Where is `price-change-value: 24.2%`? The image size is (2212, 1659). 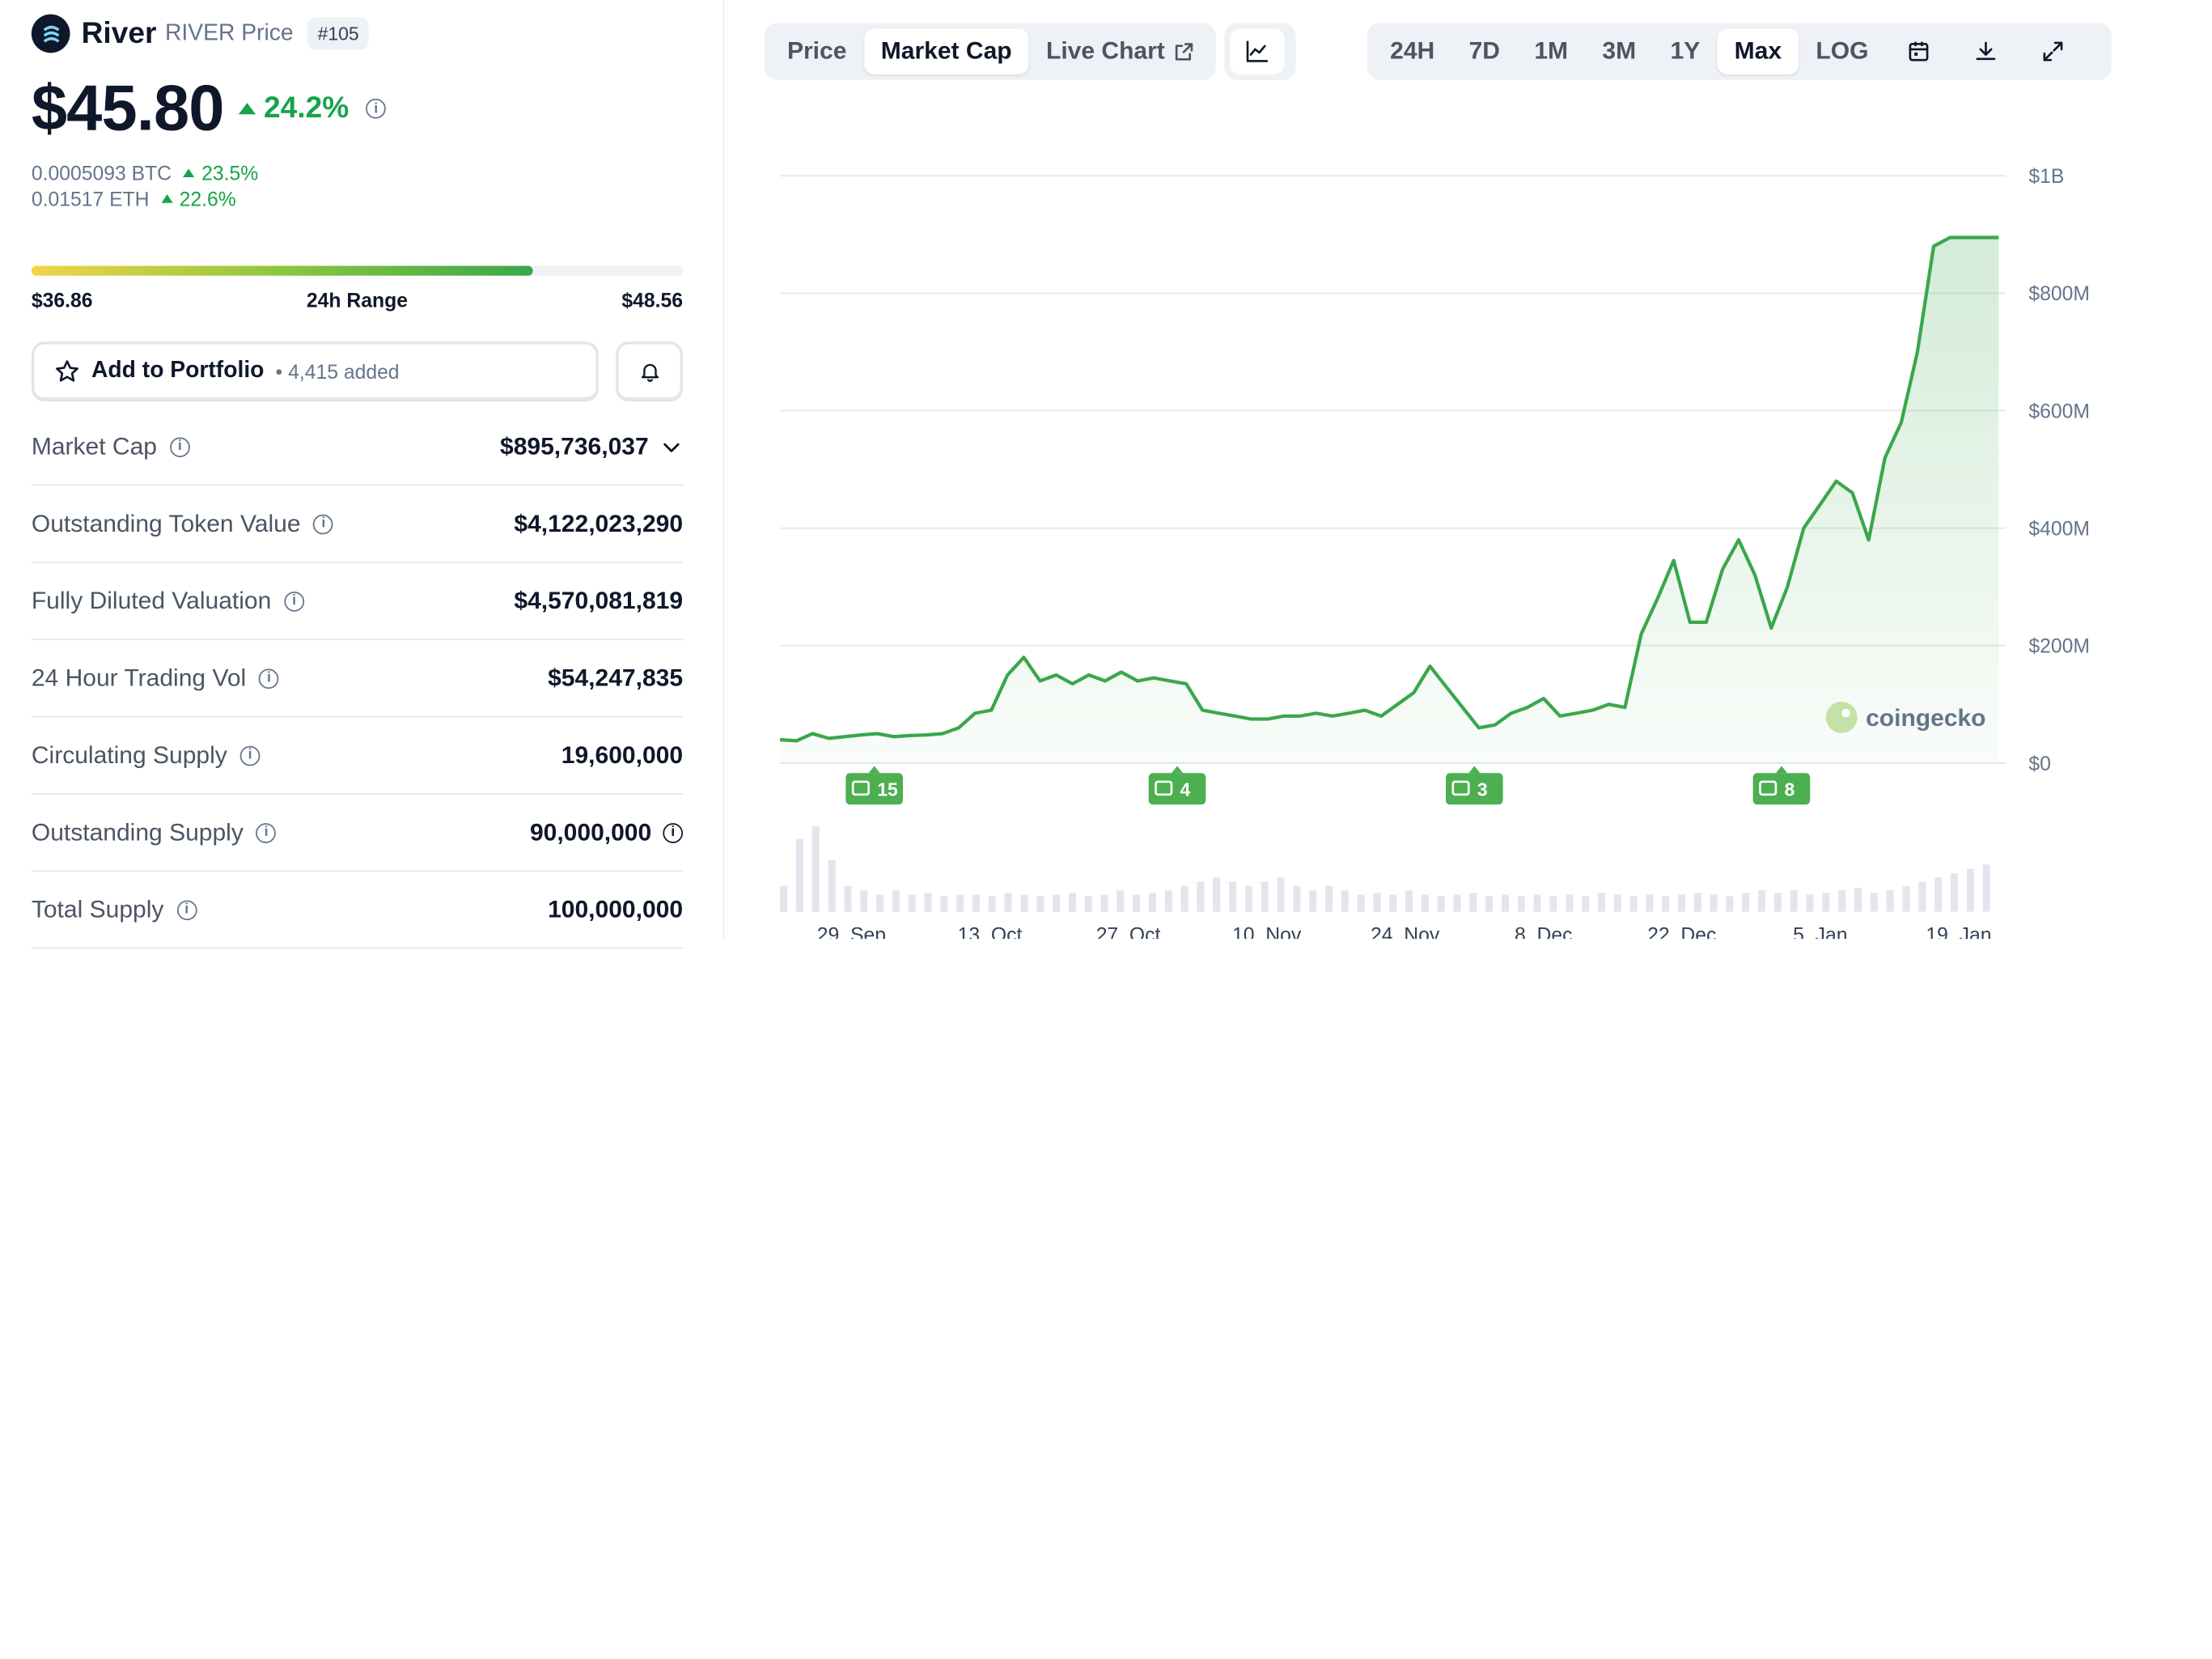
price-change-value: 24.2% is located at coordinates (307, 108).